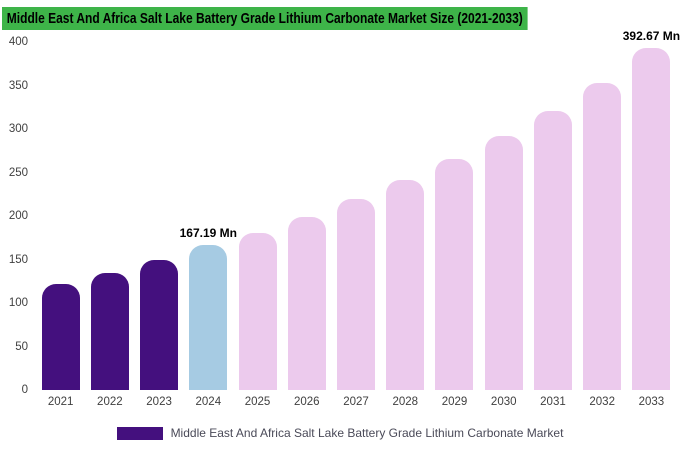  I want to click on x-axis-tick: 2027, so click(356, 402).